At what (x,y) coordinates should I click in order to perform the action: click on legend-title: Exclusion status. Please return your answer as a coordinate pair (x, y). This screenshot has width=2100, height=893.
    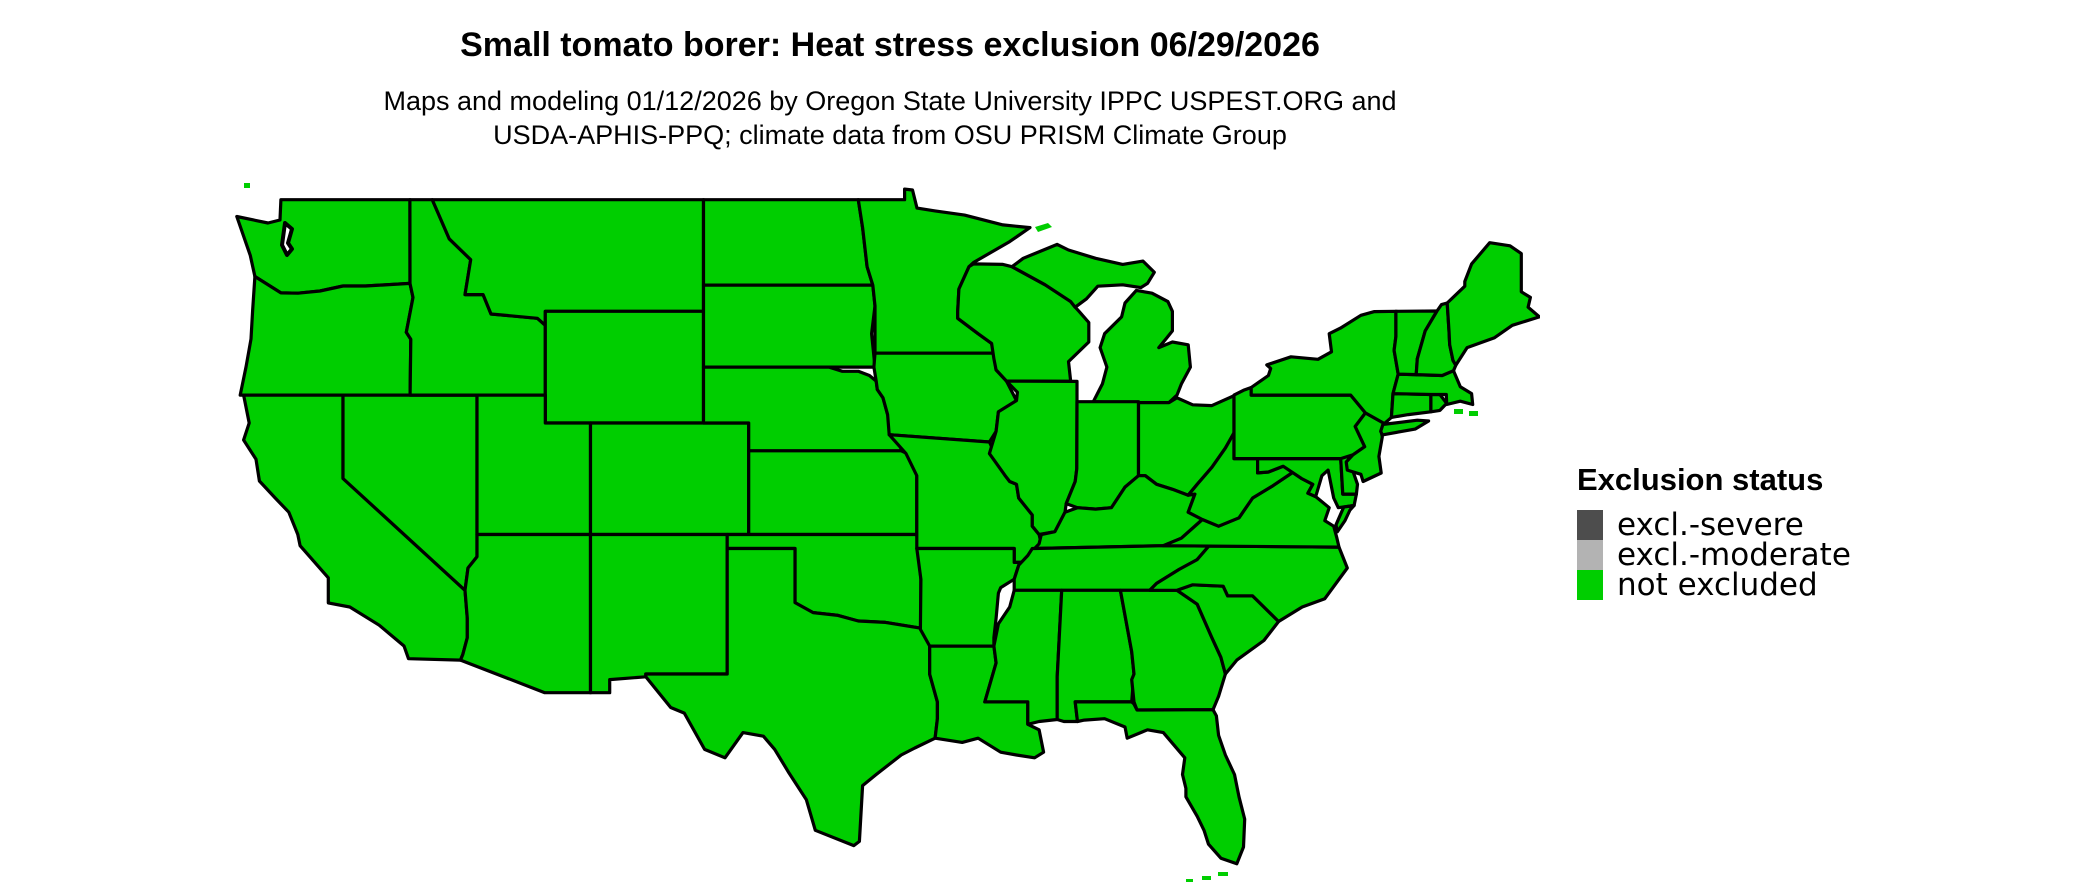
    Looking at the image, I should click on (1700, 479).